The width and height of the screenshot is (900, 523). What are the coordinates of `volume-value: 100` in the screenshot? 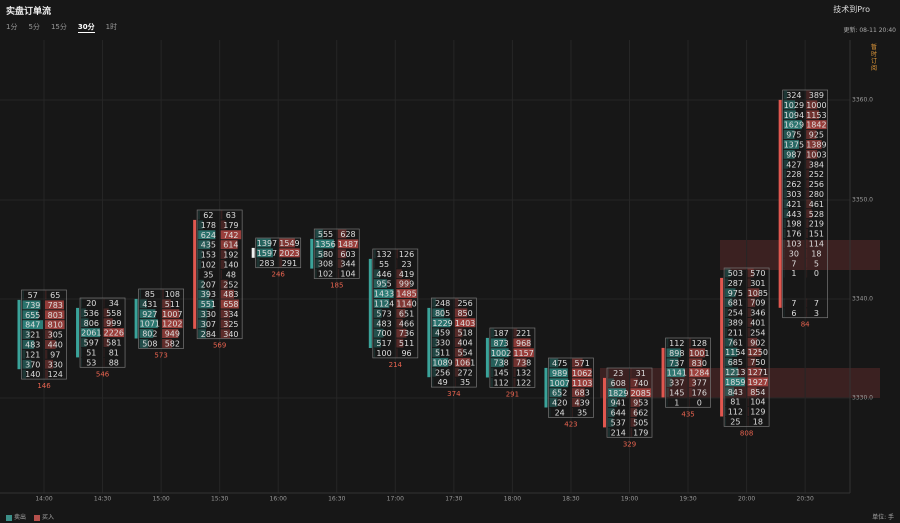 It's located at (383, 353).